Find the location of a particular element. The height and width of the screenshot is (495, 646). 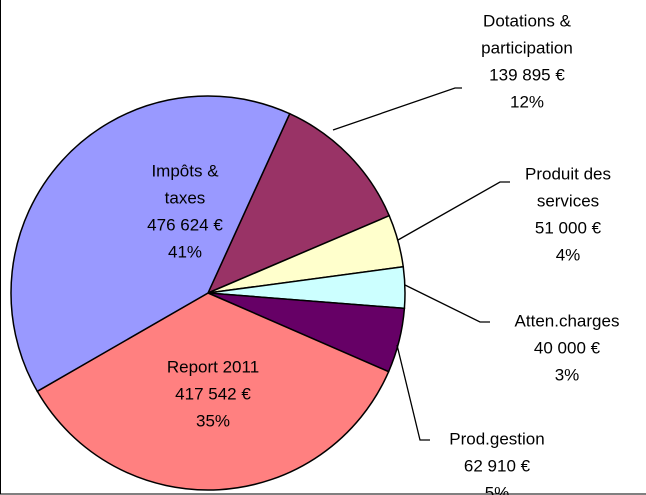

slice-label: Atten.charges is located at coordinates (567, 320).